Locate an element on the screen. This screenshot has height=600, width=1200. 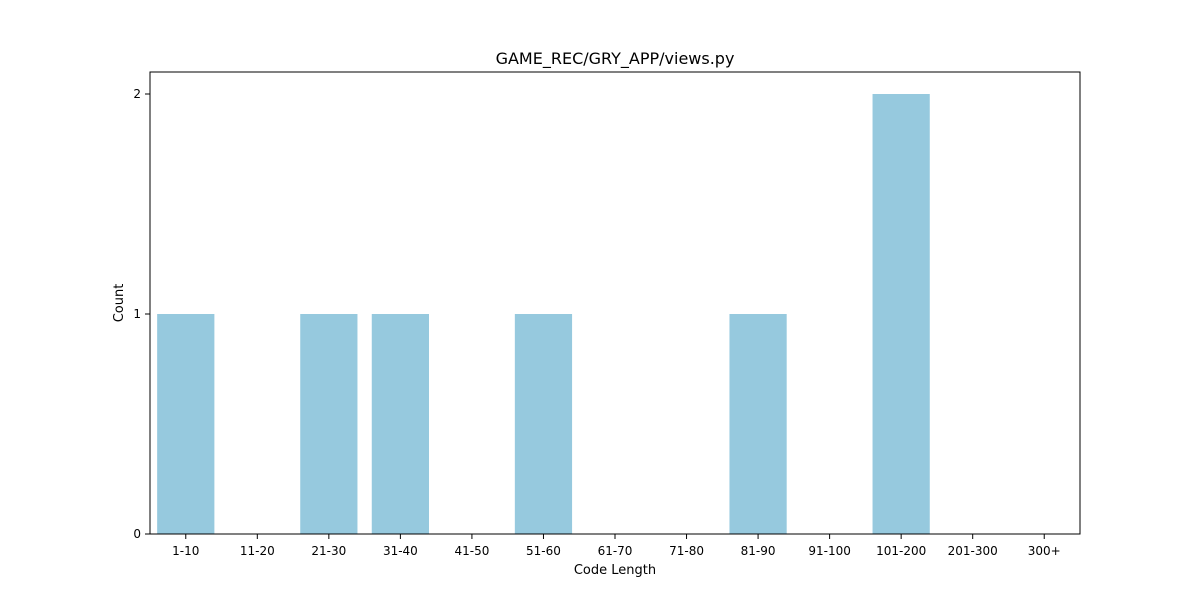
x-tick-label: 81-90 is located at coordinates (758, 551).